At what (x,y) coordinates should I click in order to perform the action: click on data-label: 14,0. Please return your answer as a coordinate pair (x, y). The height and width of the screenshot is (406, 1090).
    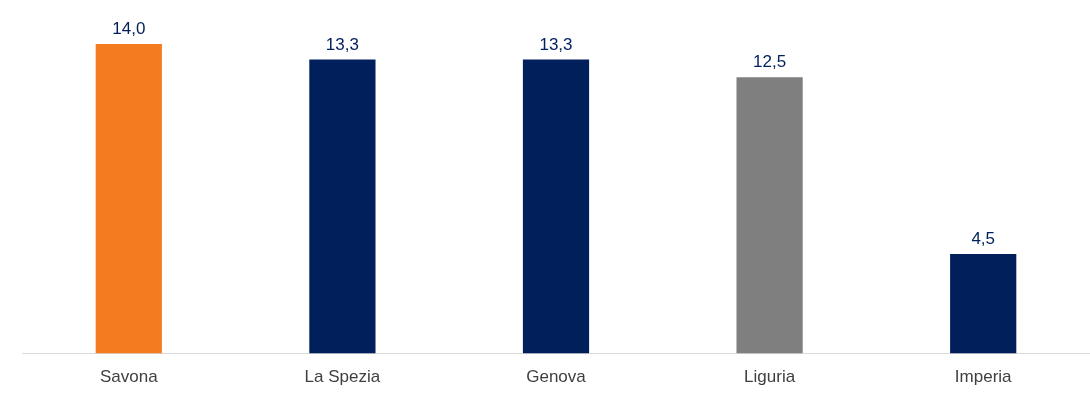
    Looking at the image, I should click on (129, 29).